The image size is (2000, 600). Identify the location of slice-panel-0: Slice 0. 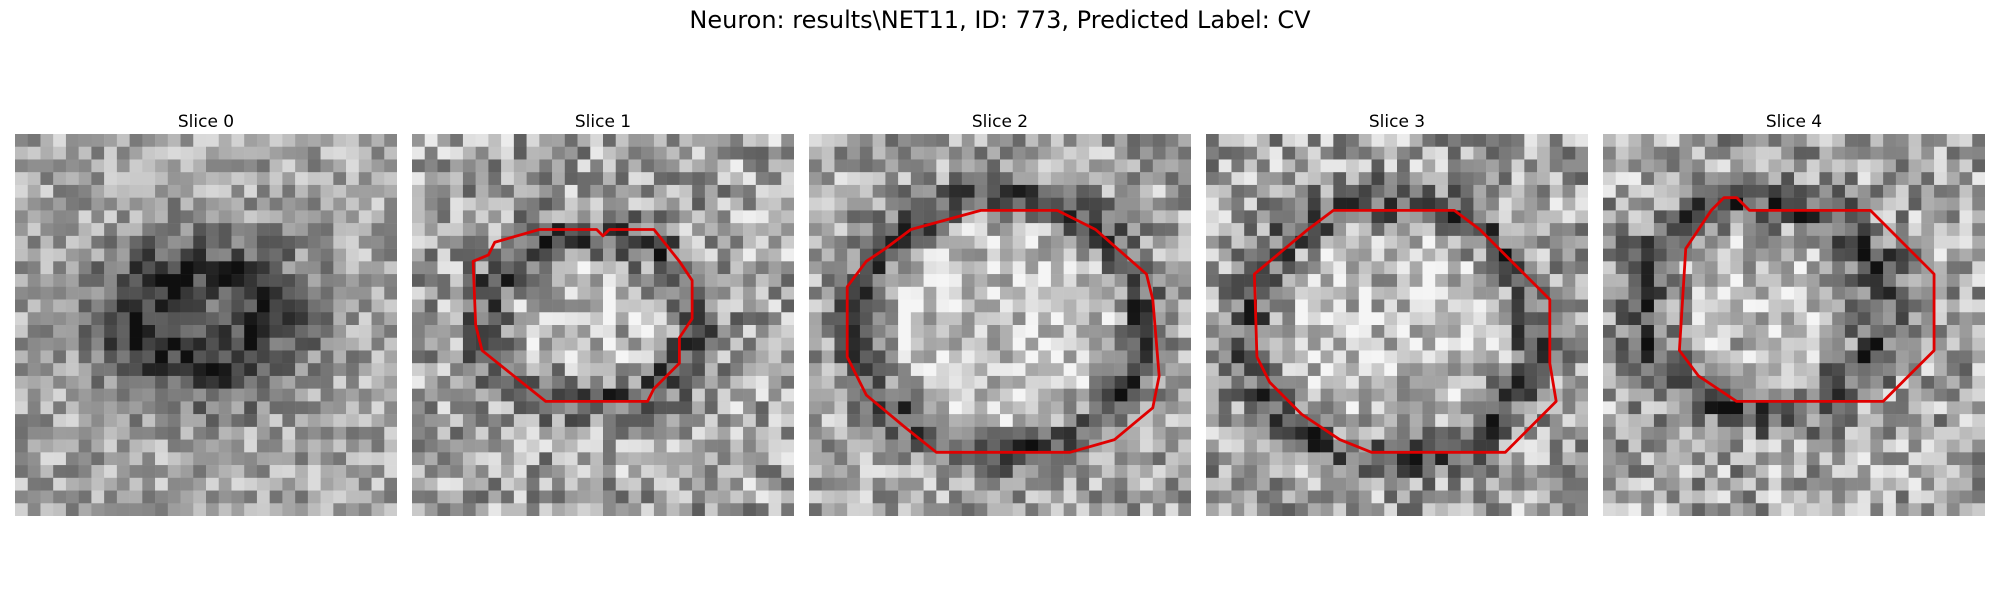
(206, 313).